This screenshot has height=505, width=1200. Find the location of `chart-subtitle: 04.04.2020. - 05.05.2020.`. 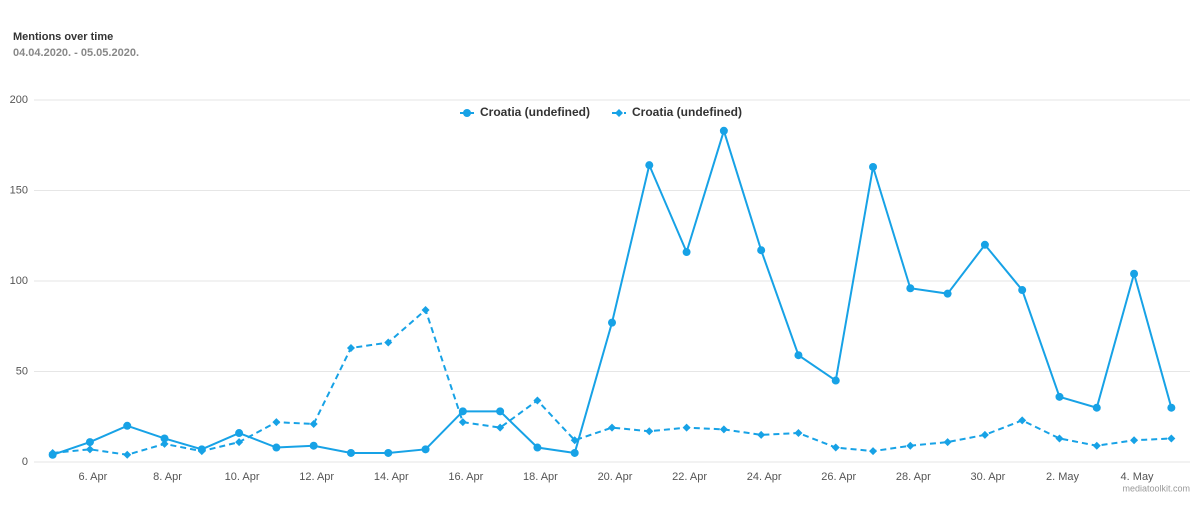

chart-subtitle: 04.04.2020. - 05.05.2020. is located at coordinates (76, 53).